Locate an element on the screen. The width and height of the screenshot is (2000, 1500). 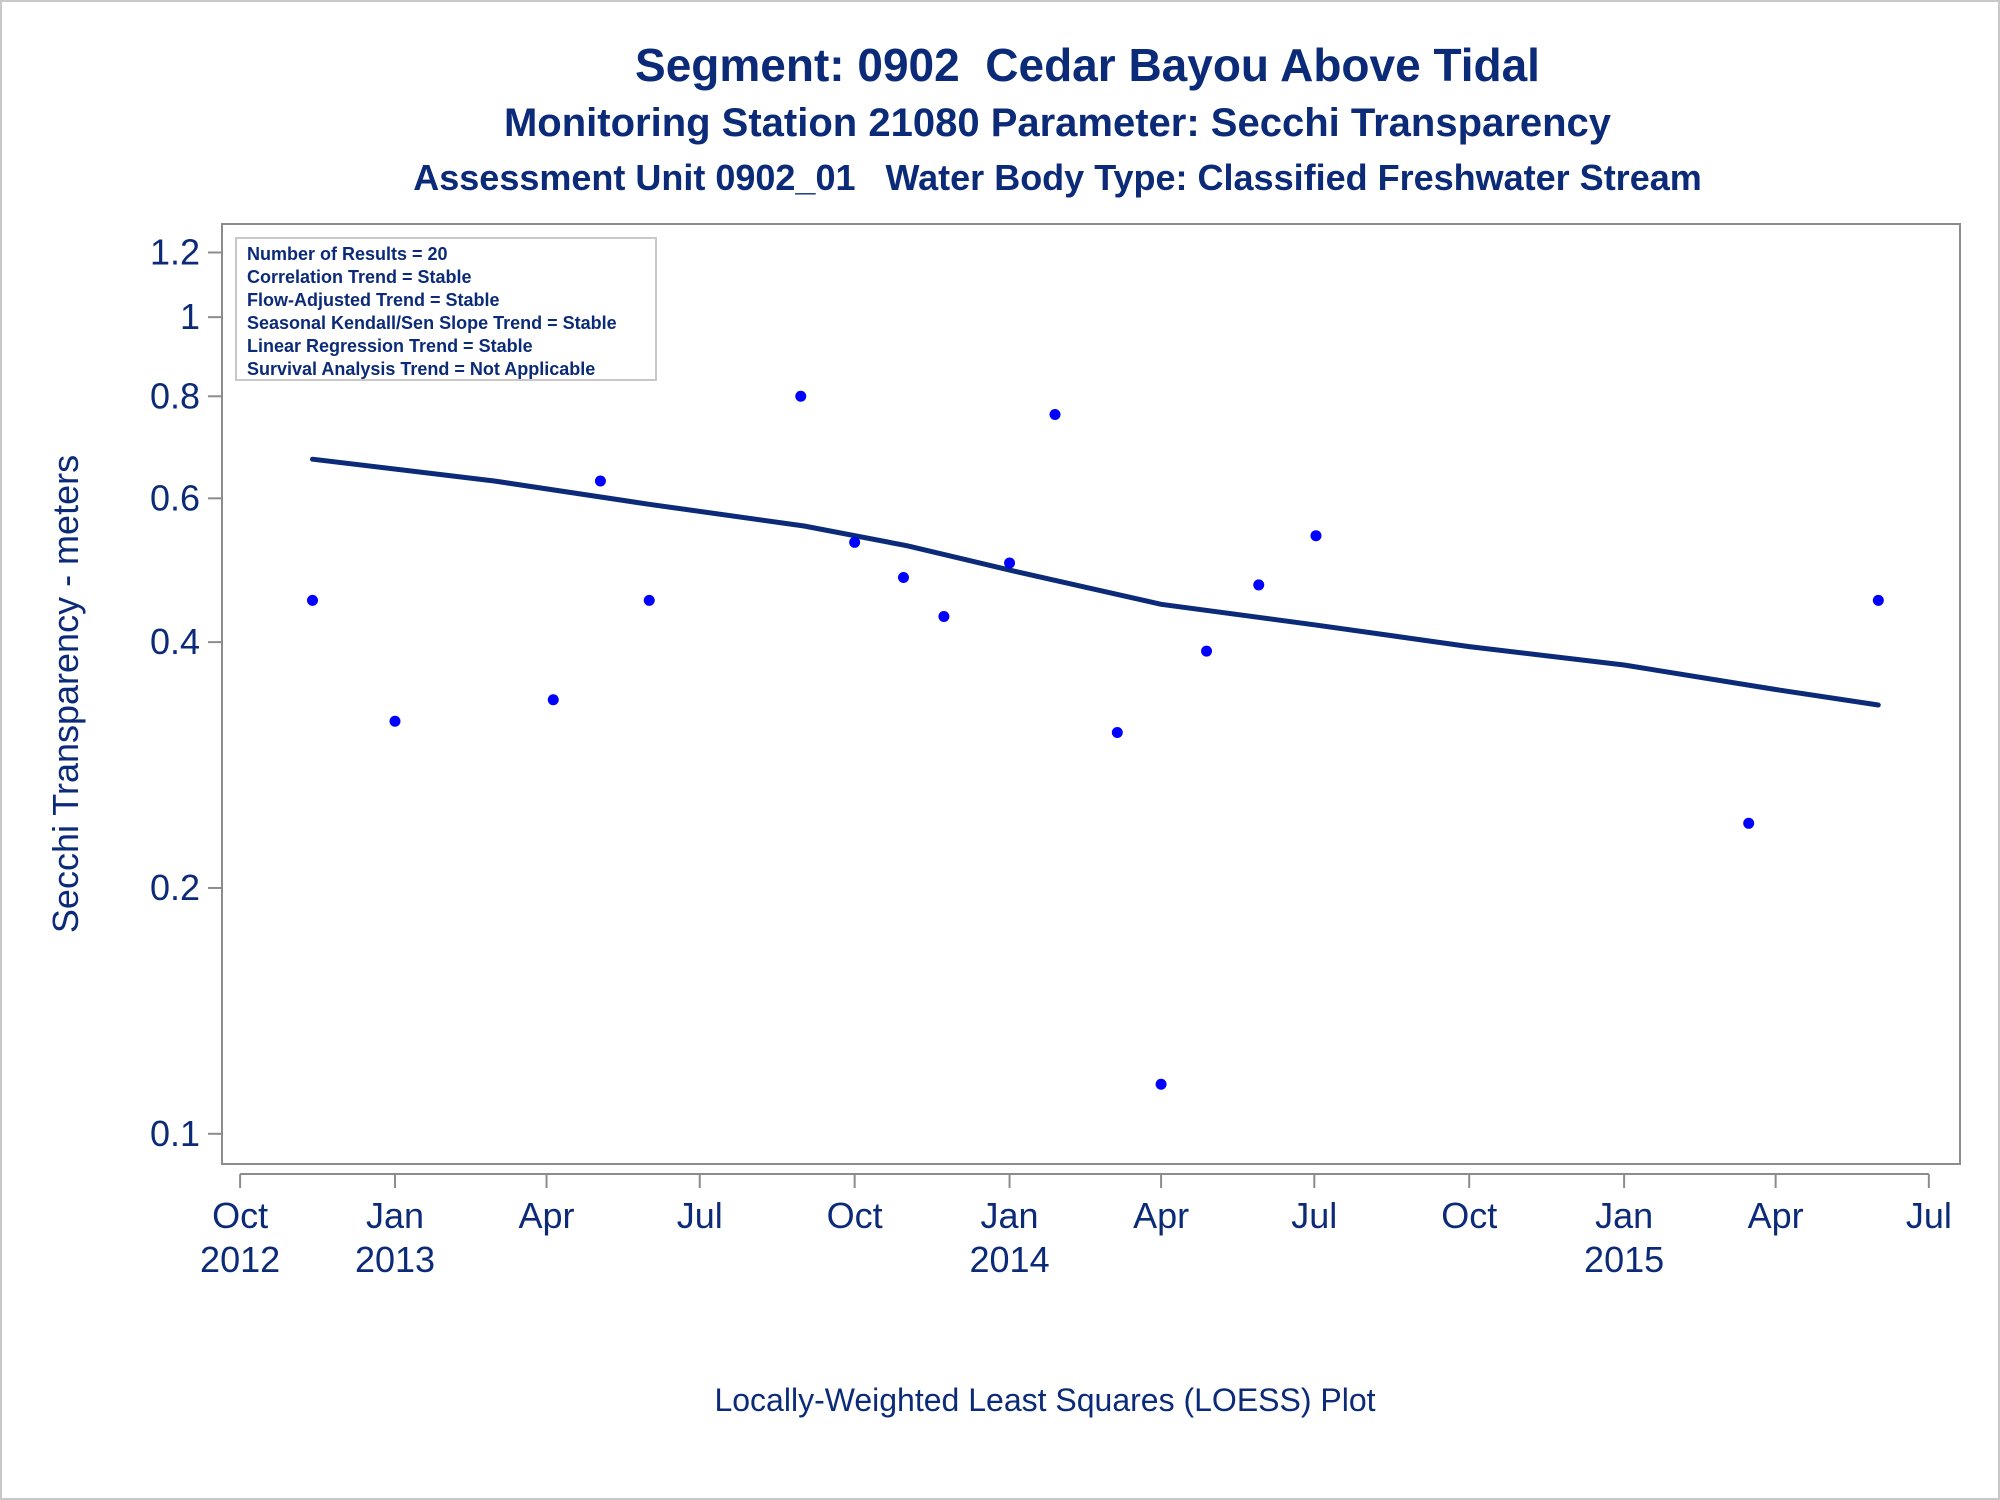
stats-line: Correlation Trend = Stable is located at coordinates (359, 277).